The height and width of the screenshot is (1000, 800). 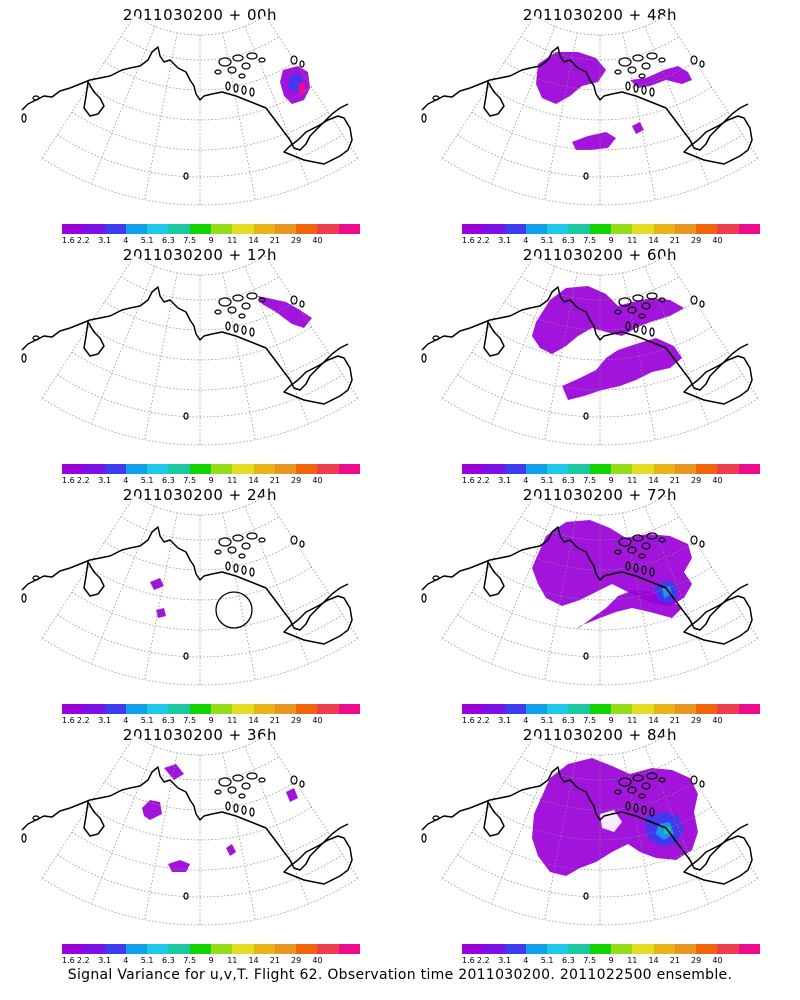 I want to click on panel-title: 2011030200 + 12h, so click(x=200, y=255).